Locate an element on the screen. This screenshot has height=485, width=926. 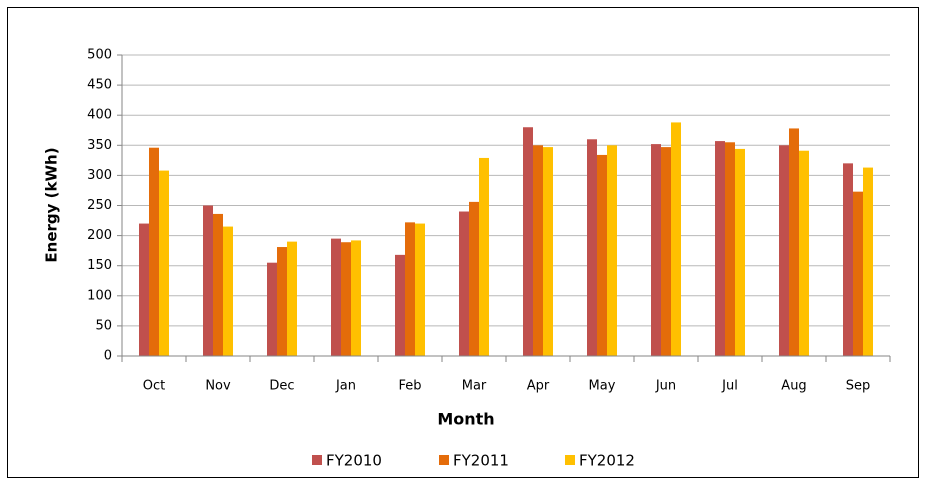
y-tick-label: 200 is located at coordinates (99, 235).